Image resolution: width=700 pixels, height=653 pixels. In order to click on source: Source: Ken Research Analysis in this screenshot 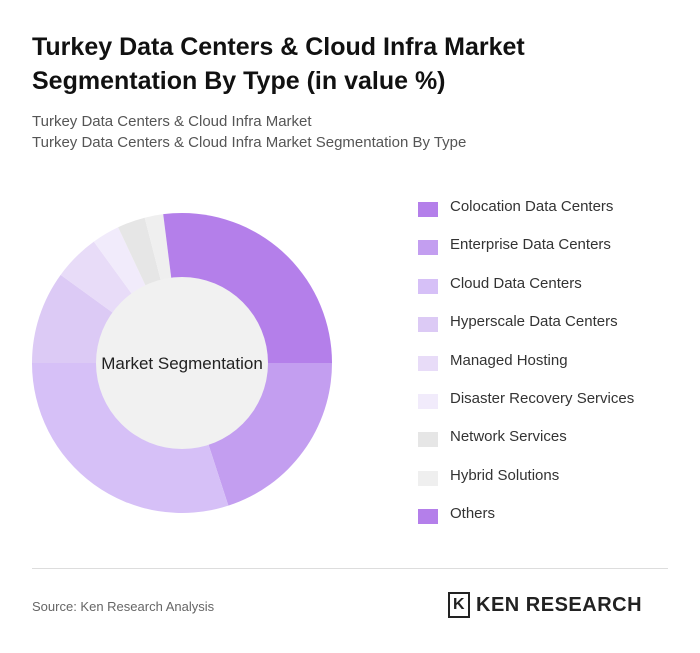, I will do `click(123, 606)`.